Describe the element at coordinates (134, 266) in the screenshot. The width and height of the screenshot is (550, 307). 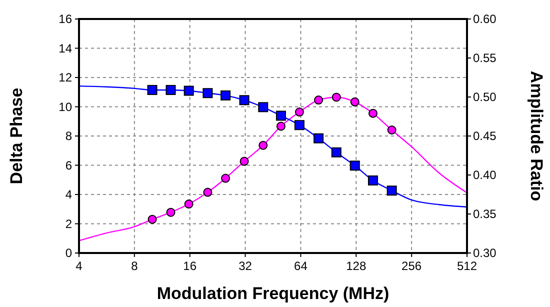
I see `x-tick-label: 8` at that location.